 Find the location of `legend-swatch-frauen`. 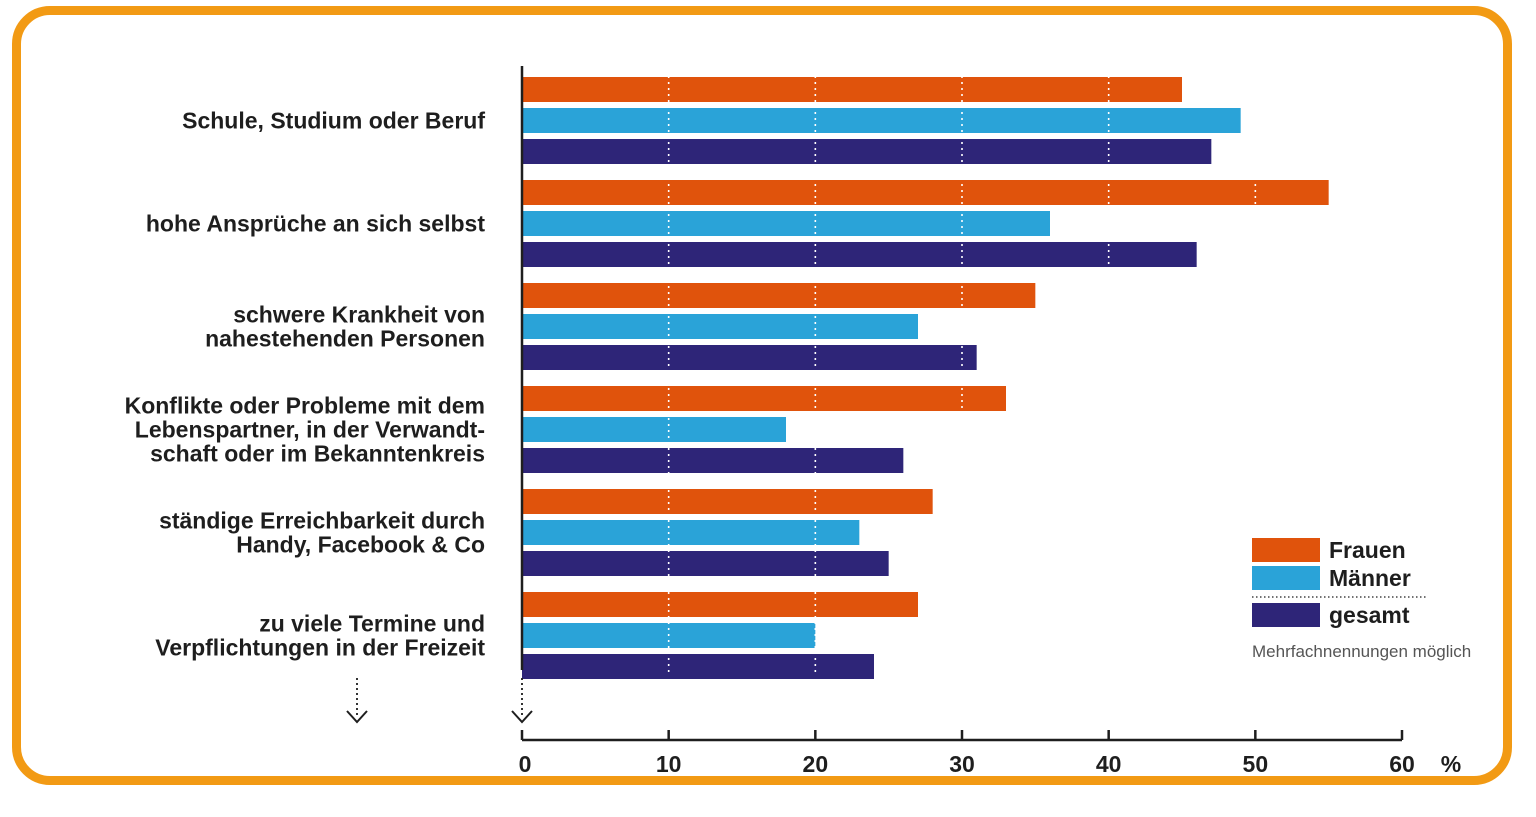

legend-swatch-frauen is located at coordinates (1286, 550).